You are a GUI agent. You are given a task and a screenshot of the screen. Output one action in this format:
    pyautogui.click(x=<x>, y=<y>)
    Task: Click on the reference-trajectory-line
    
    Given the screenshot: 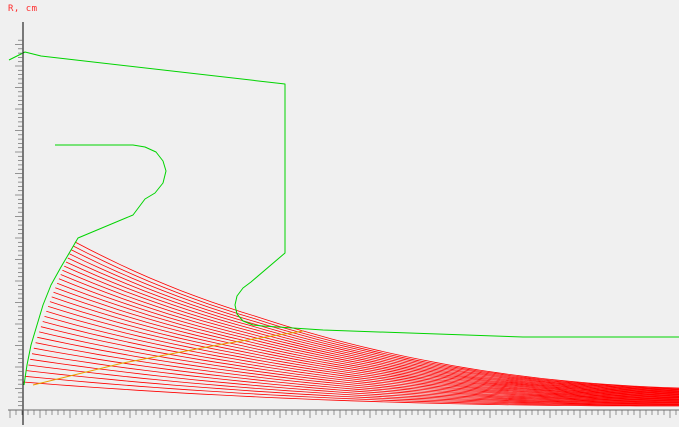 What is the action you would take?
    pyautogui.click(x=168, y=358)
    